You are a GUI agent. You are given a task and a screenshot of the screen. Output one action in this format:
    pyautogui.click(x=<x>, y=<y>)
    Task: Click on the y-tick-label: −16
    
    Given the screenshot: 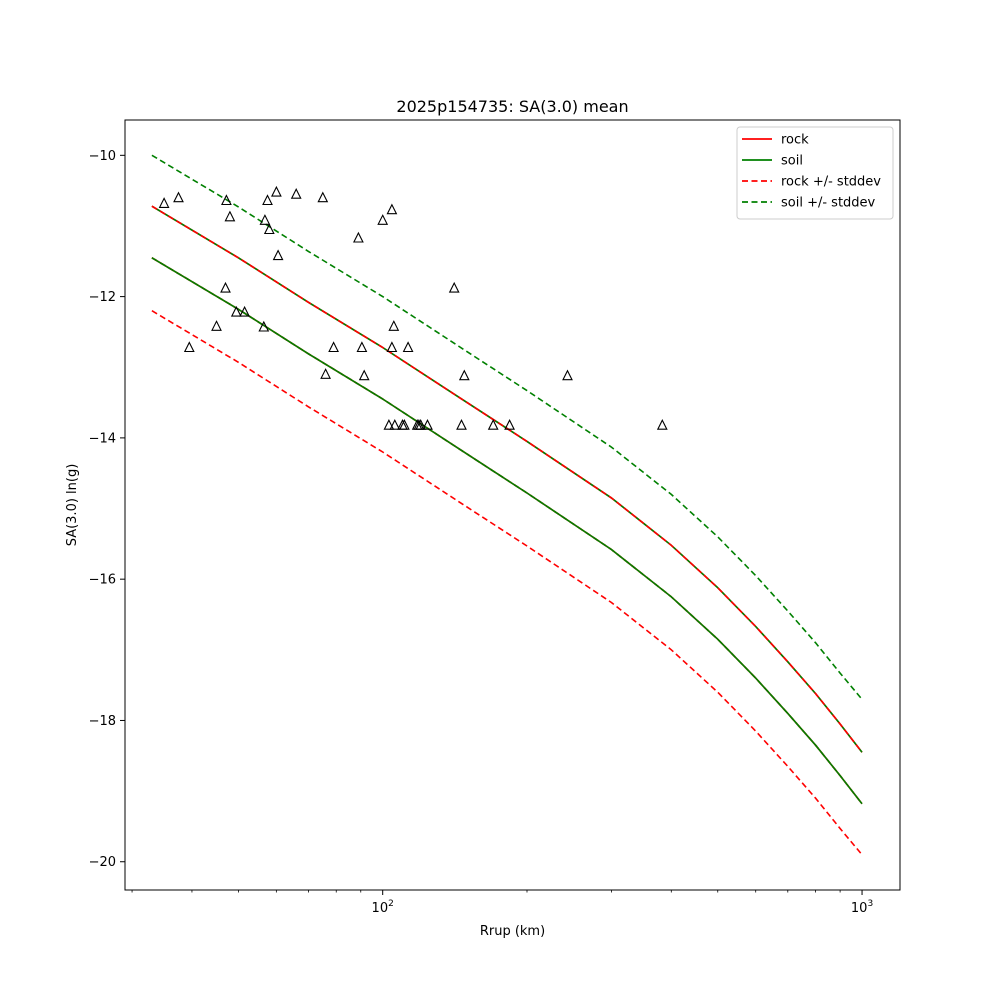 What is the action you would take?
    pyautogui.click(x=102, y=580)
    